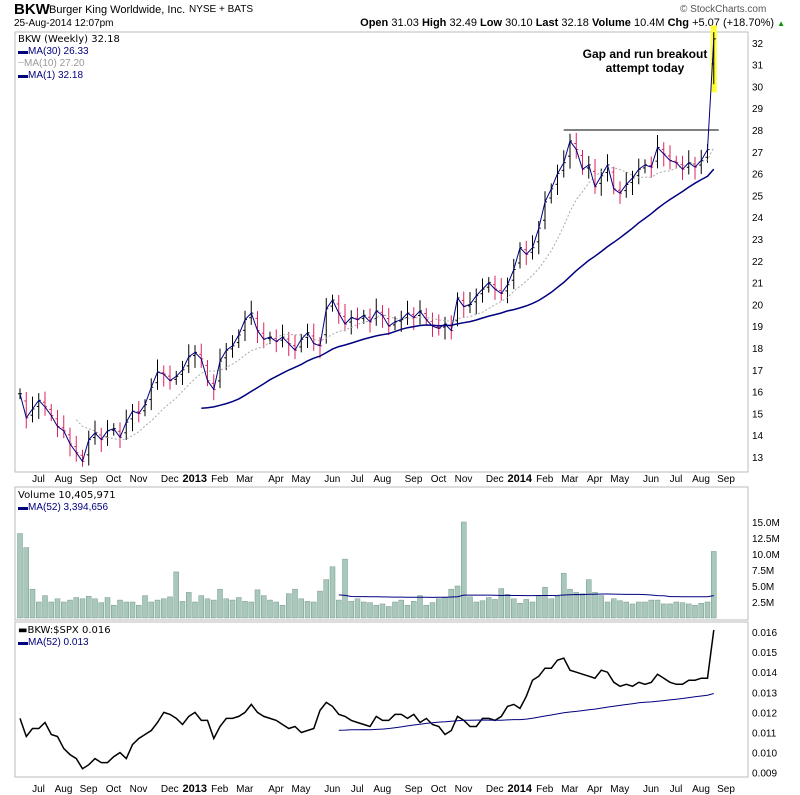  Describe the element at coordinates (595, 479) in the screenshot. I see `x-tick-label: Apr` at that location.